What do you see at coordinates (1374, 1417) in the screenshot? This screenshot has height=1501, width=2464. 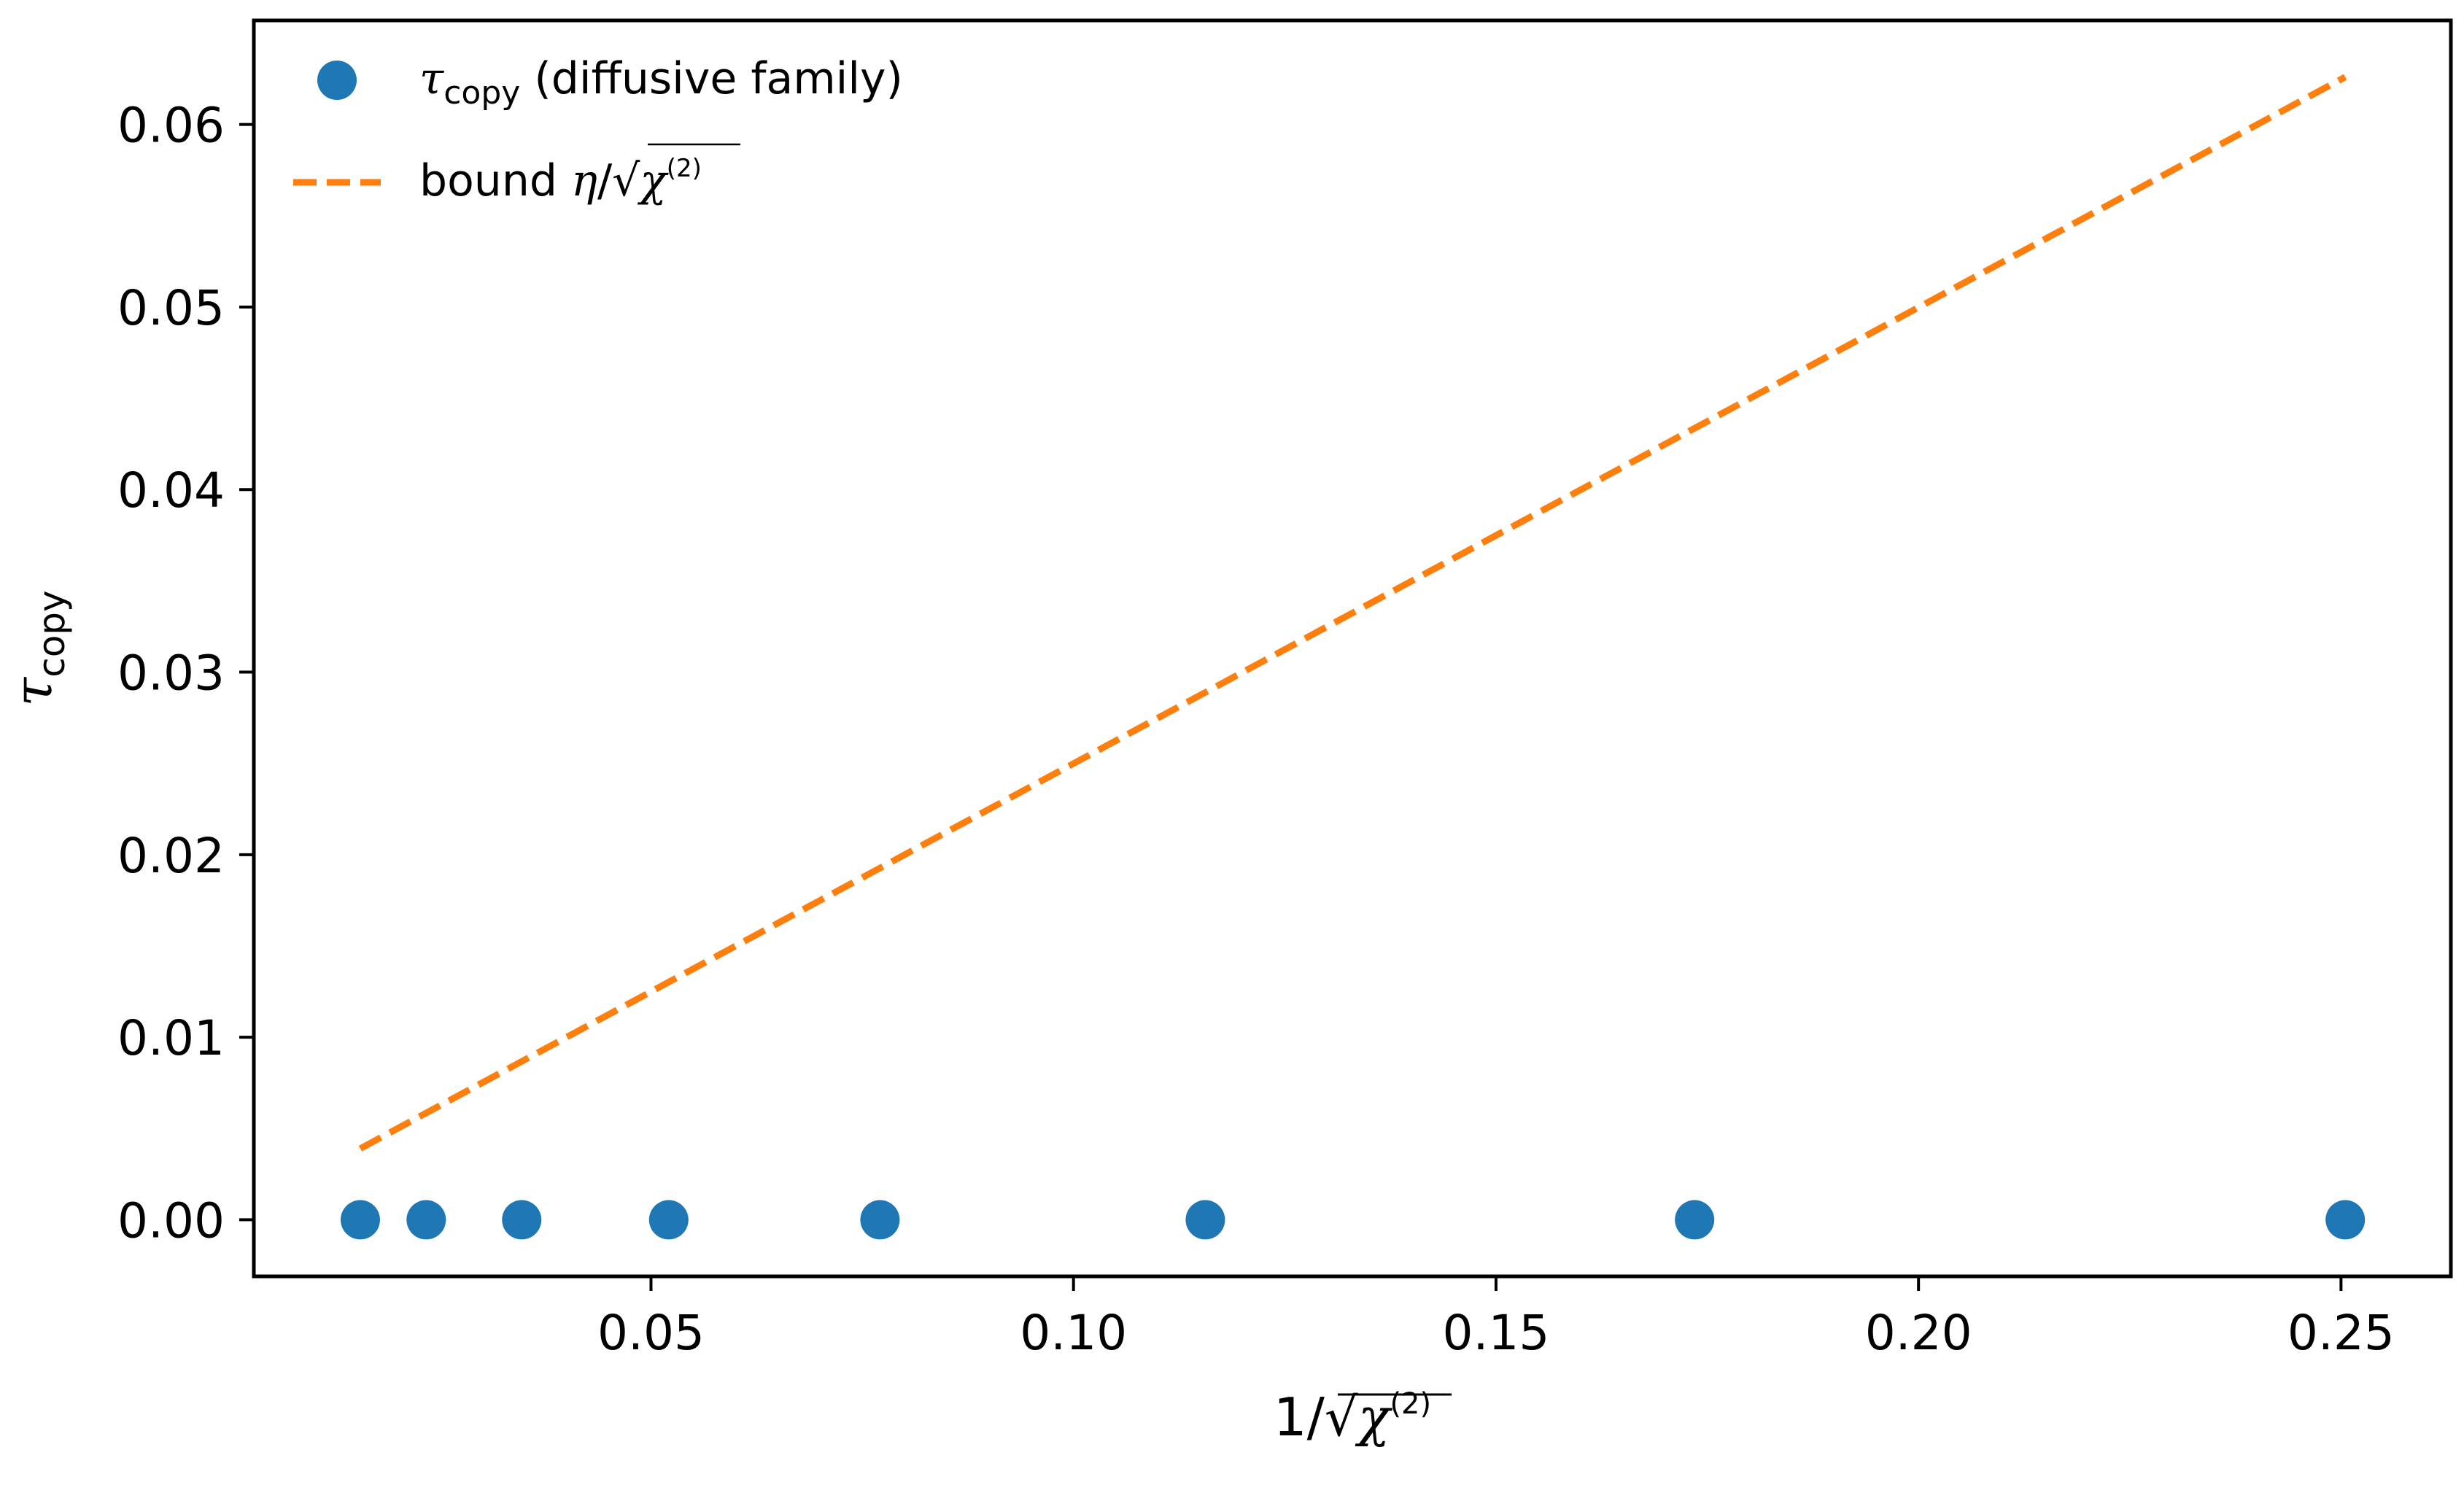 I see `x-axis-title-symbol: χ` at bounding box center [1374, 1417].